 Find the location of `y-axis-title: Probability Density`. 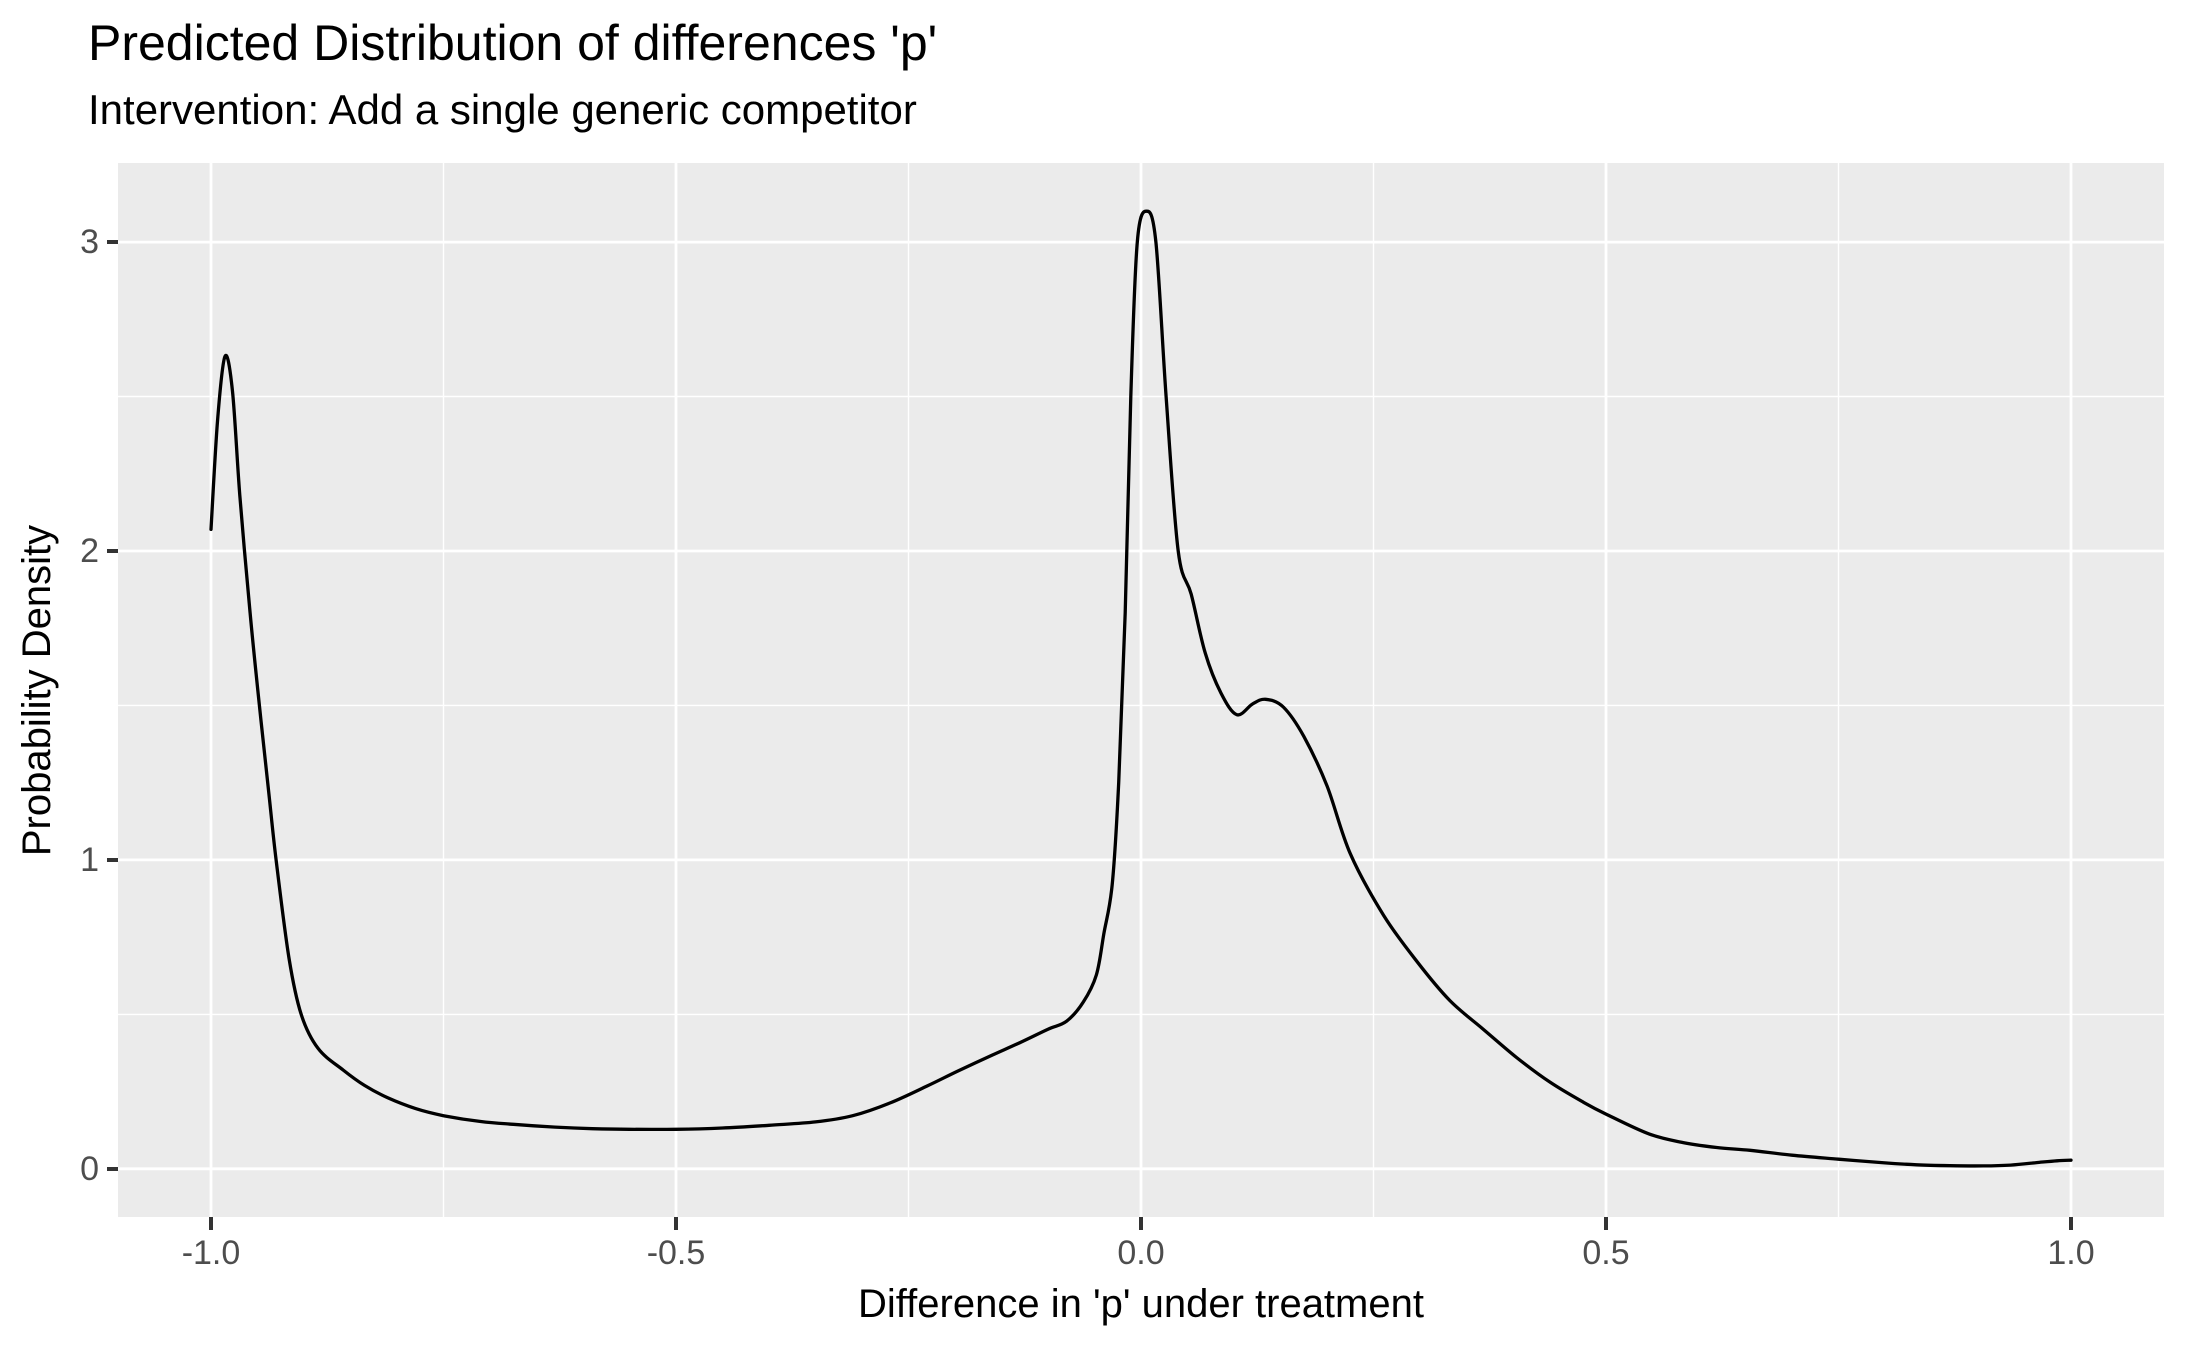

y-axis-title: Probability Density is located at coordinates (37, 690).